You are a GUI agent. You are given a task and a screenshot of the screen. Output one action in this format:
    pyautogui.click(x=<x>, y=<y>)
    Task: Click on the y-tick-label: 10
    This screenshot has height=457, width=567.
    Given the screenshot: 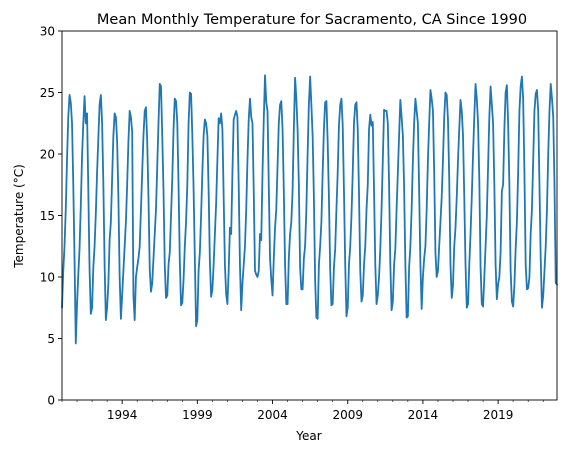 What is the action you would take?
    pyautogui.click(x=47, y=277)
    